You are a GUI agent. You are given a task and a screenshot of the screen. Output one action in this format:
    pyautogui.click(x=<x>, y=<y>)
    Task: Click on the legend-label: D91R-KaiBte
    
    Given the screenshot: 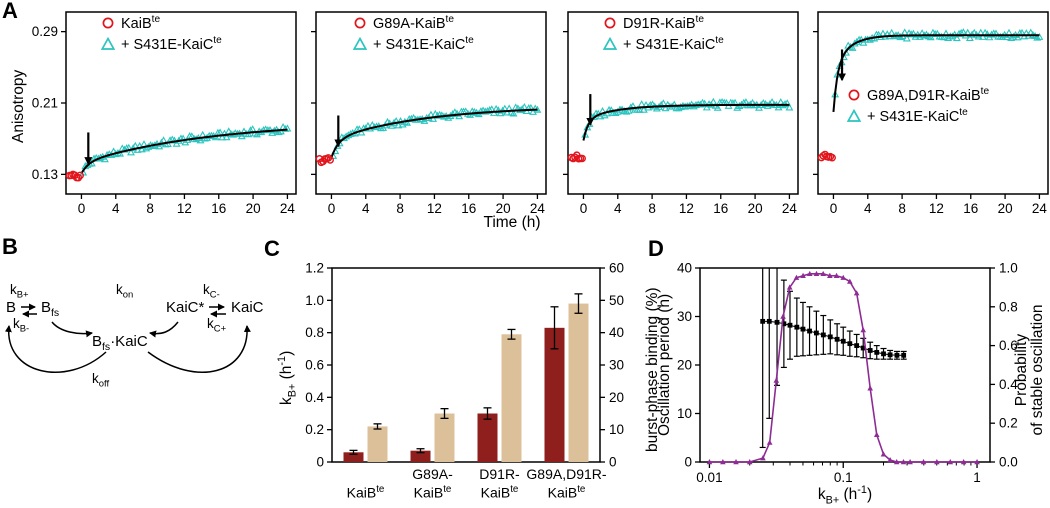 What is the action you would take?
    pyautogui.click(x=663, y=22)
    